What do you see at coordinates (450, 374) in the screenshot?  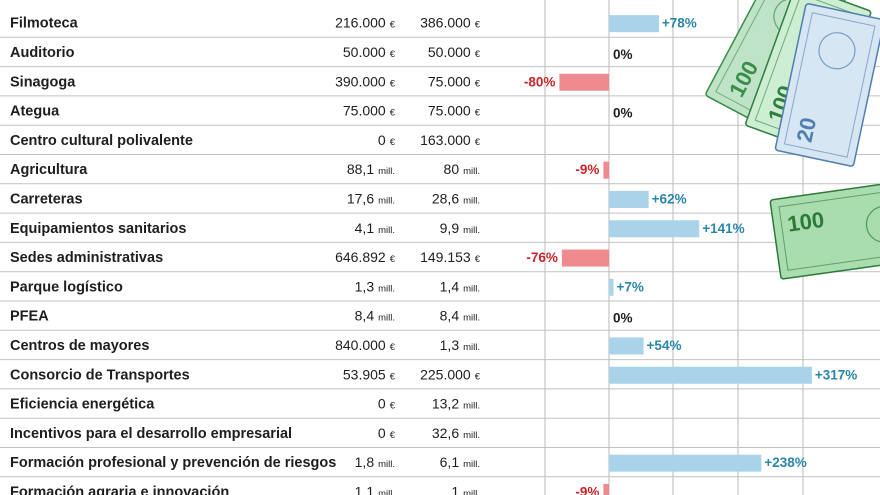 I see `value-2013: 225.000 €` at bounding box center [450, 374].